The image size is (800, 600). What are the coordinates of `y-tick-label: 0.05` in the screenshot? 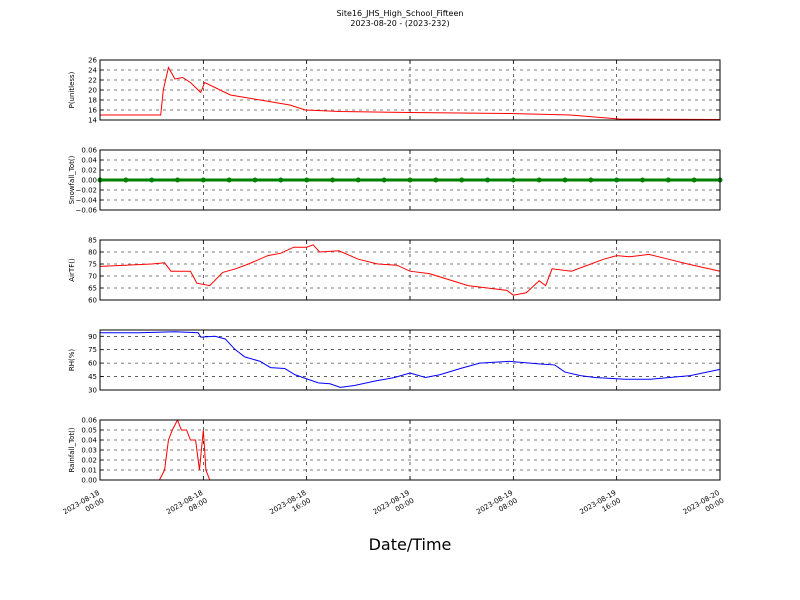 It's located at (89, 431).